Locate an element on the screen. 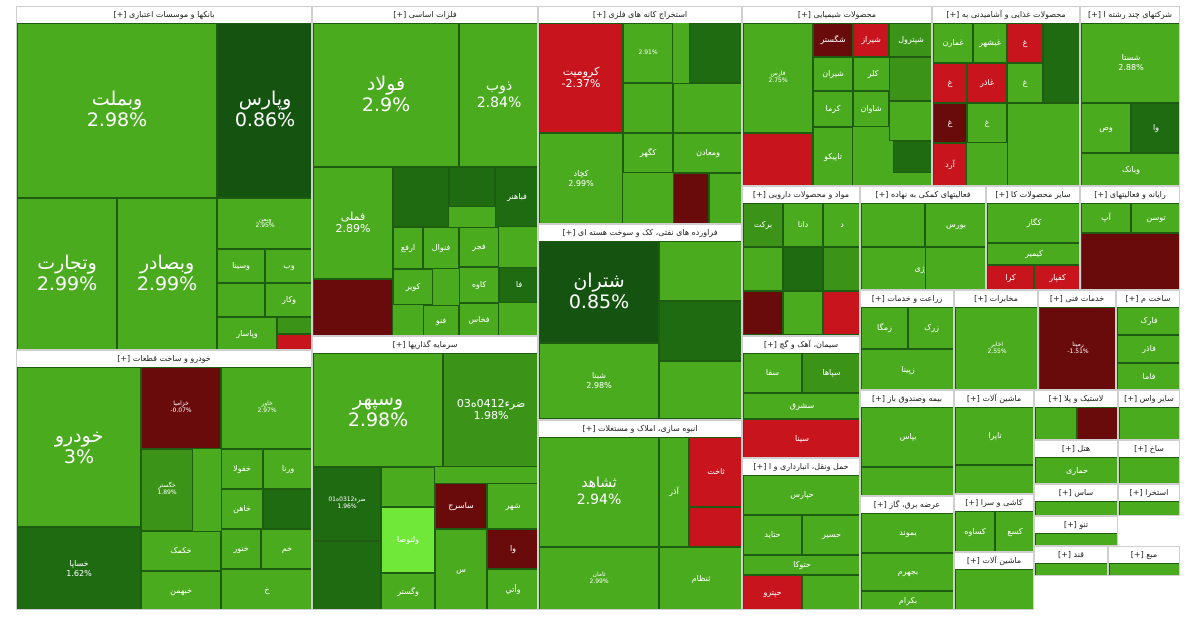 The image size is (1200, 620). stock-tile: ذوب 2.84% is located at coordinates (498, 95).